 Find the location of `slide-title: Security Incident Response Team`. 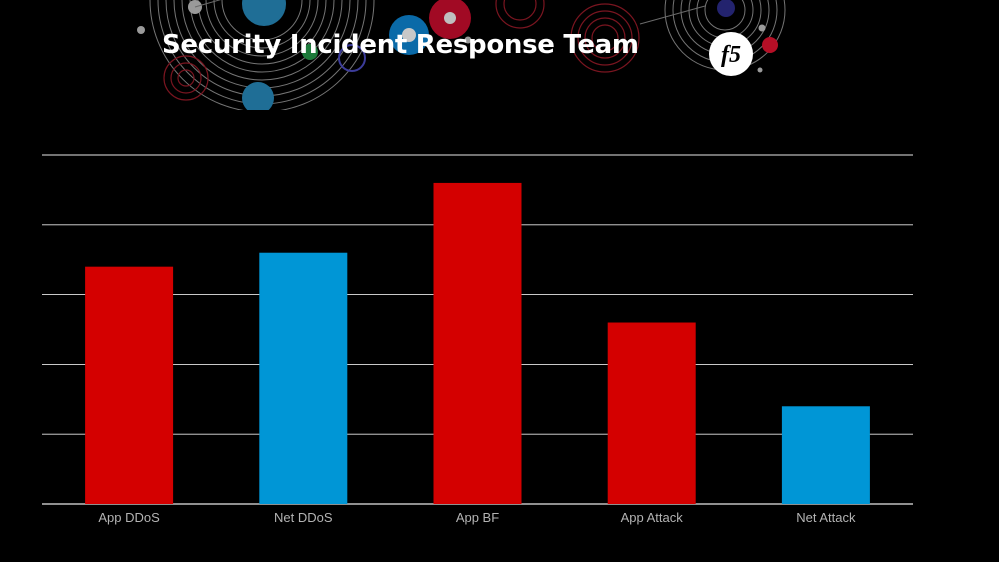

slide-title: Security Incident Response Team is located at coordinates (400, 45).